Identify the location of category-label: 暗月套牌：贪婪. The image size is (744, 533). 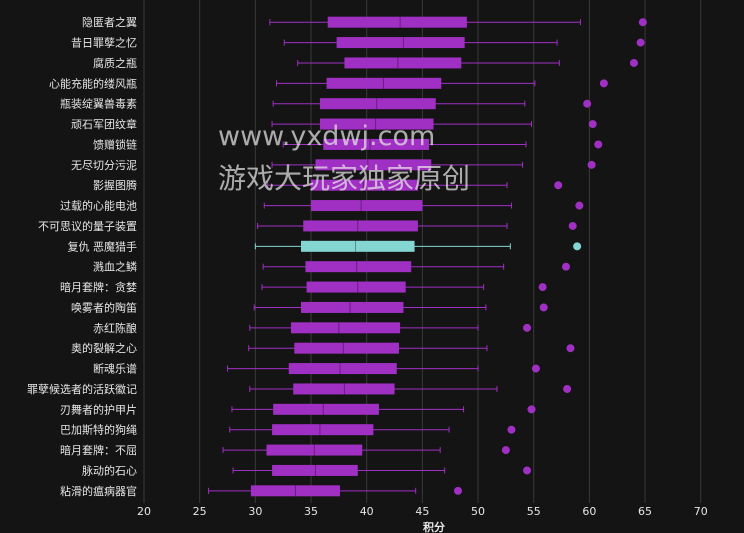
(98, 287).